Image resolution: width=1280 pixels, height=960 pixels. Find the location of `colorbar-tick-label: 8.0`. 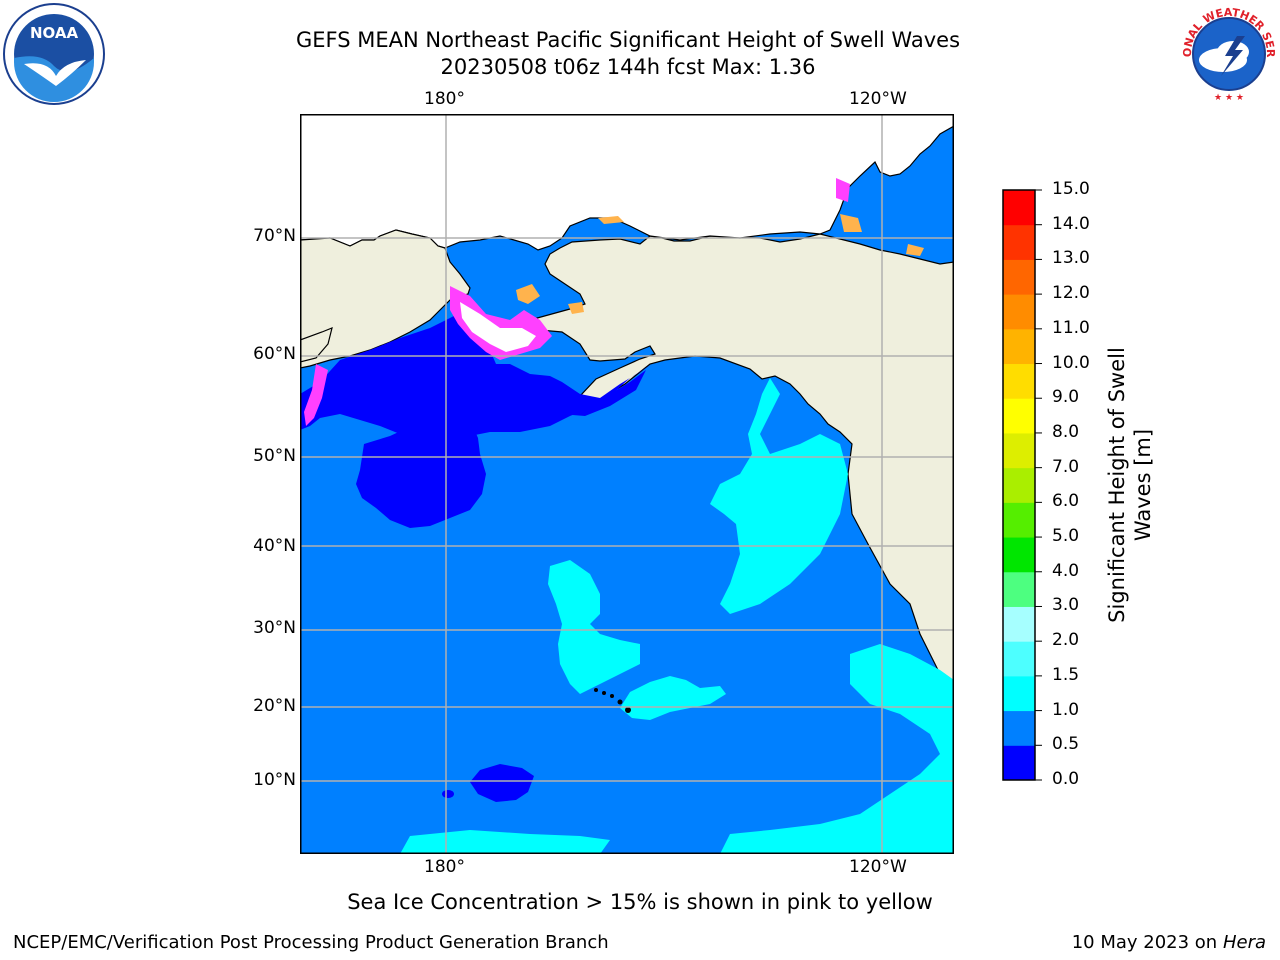

colorbar-tick-label: 8.0 is located at coordinates (1066, 431).